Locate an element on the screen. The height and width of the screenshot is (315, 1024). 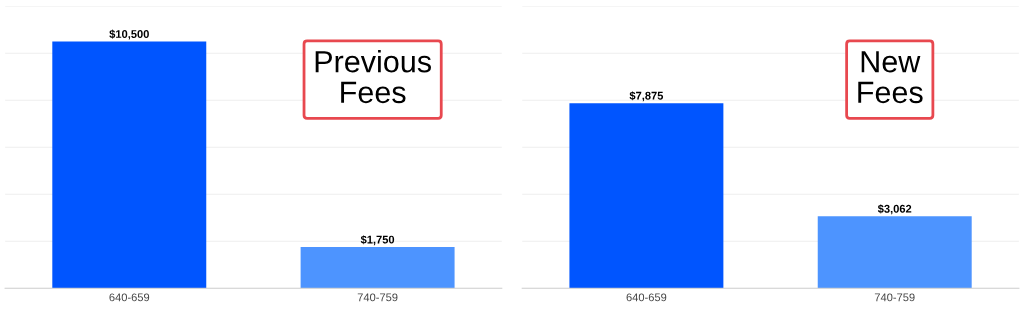
annotation: New Fees is located at coordinates (890, 77).